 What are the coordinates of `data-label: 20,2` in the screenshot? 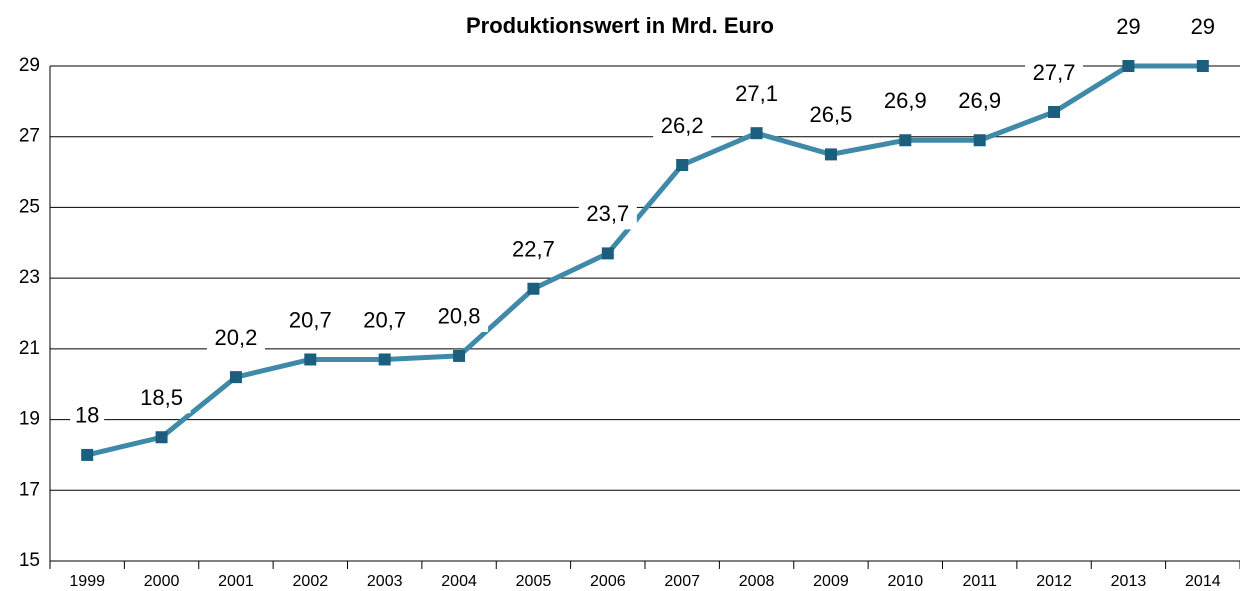 It's located at (236, 337).